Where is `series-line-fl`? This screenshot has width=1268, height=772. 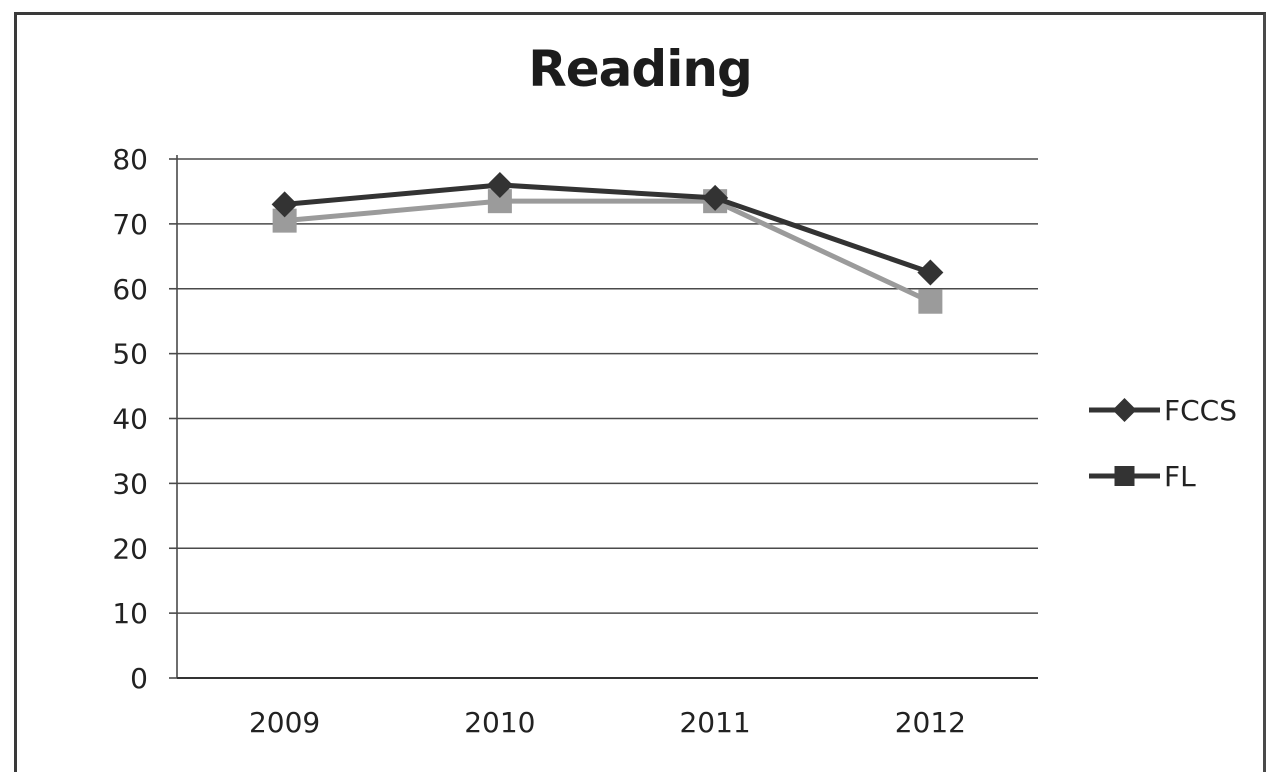
series-line-fl is located at coordinates (608, 251).